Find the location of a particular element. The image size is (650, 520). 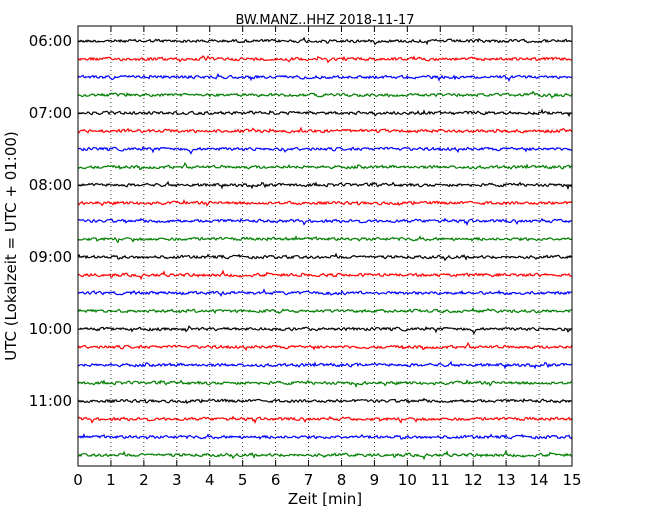

x-tick-label: 4 is located at coordinates (210, 480).